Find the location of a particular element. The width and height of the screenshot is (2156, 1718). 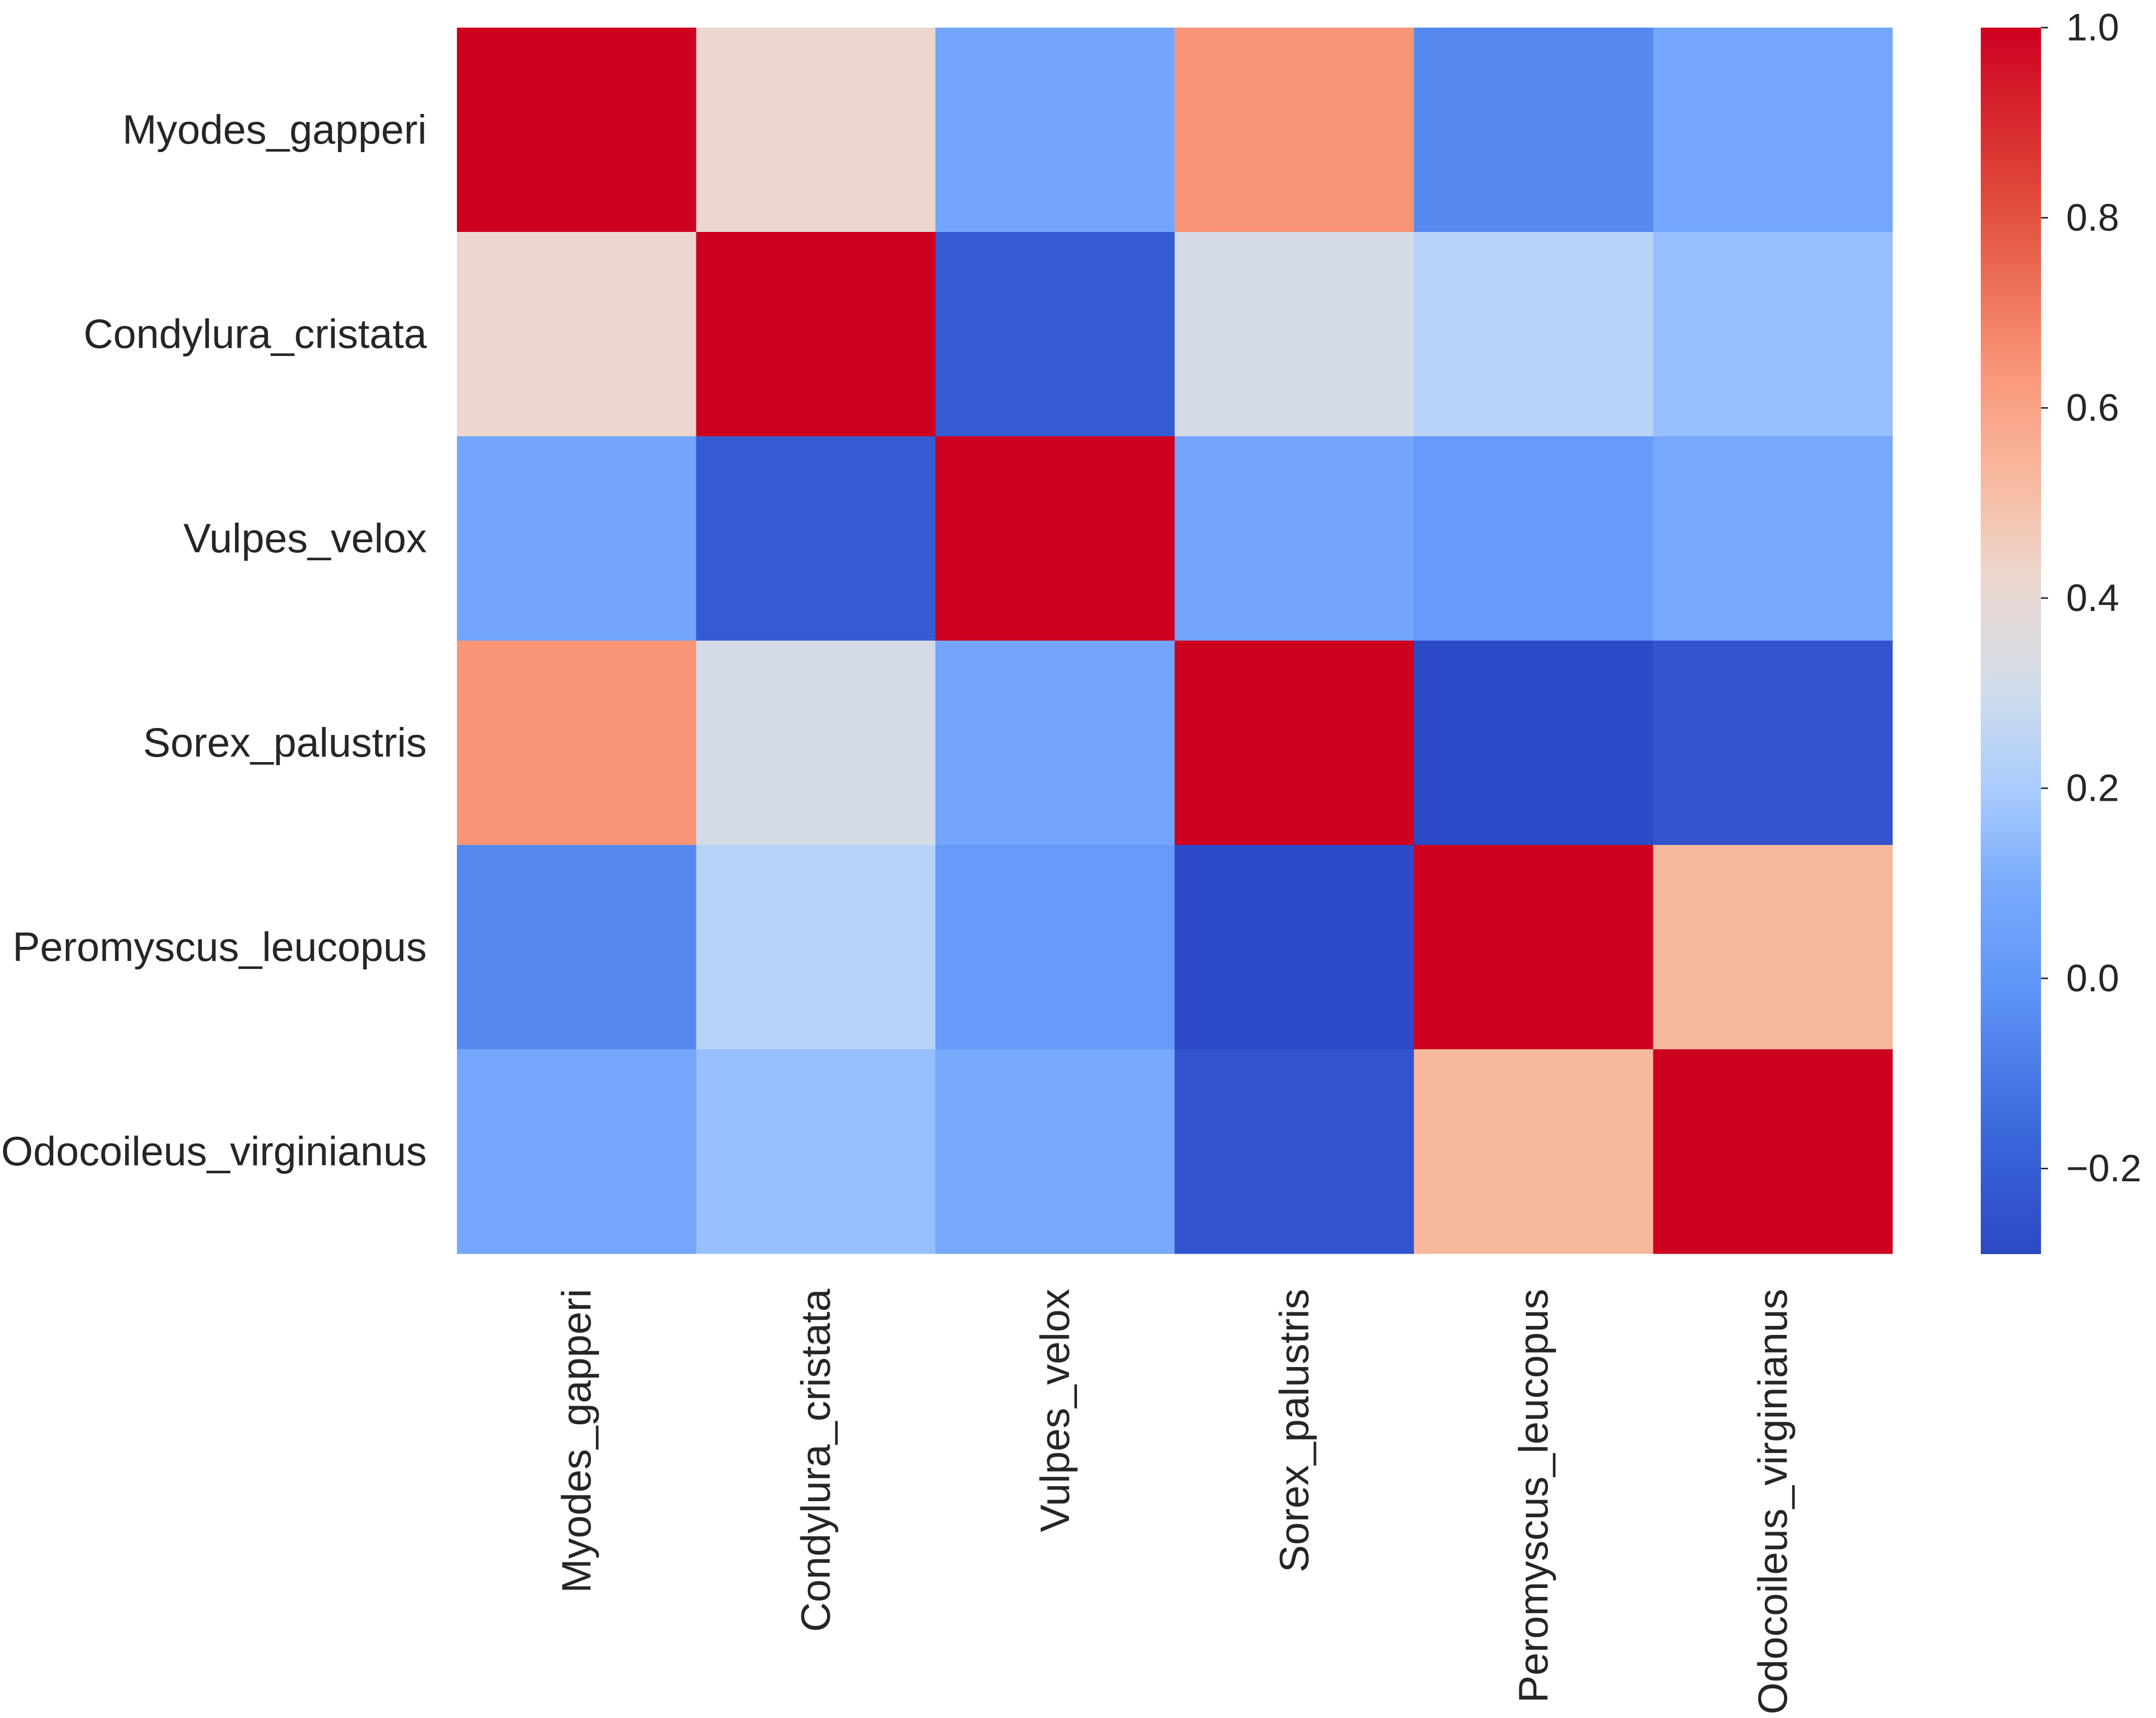

colorbar is located at coordinates (2011, 641).